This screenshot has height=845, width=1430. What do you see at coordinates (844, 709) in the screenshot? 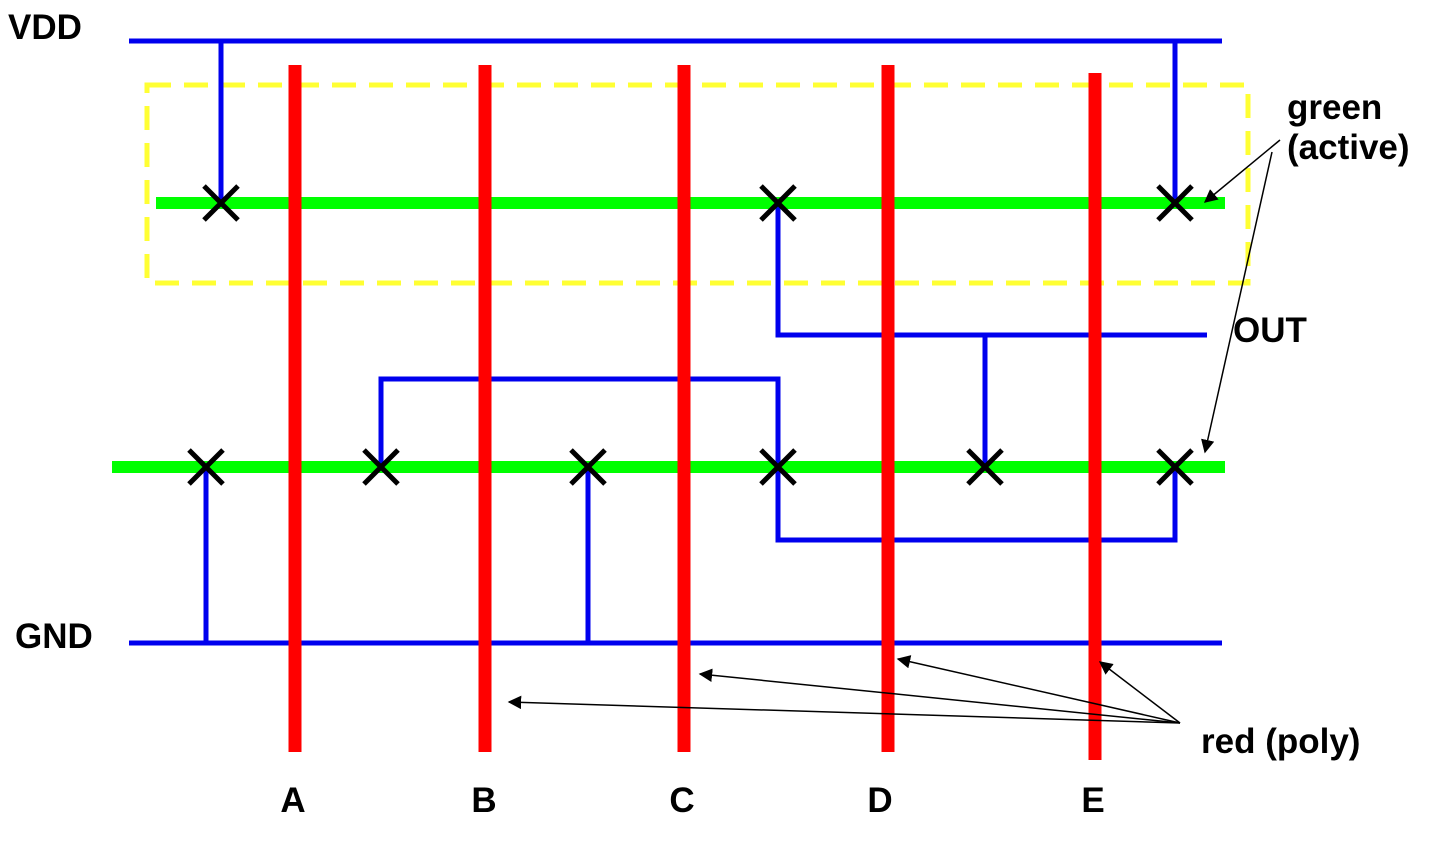
I see `poly-arrow-b` at bounding box center [844, 709].